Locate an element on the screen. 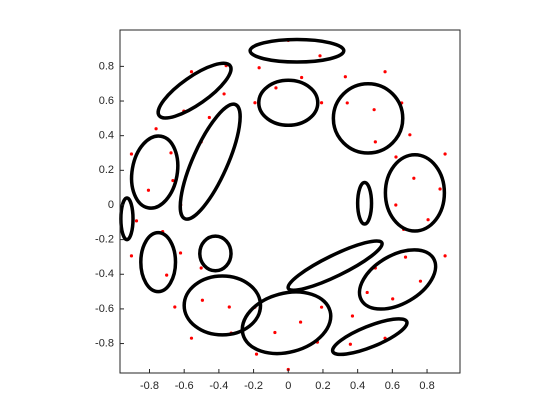 The height and width of the screenshot is (420, 560). x-tick-label: 0.4 is located at coordinates (357, 386).